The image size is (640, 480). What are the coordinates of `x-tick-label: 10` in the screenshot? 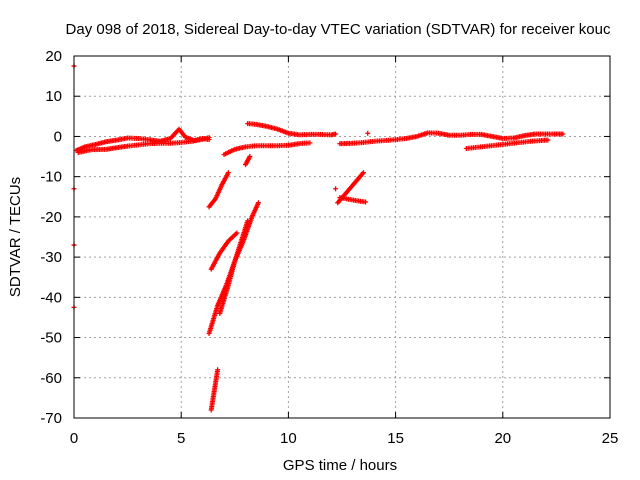 It's located at (288, 438).